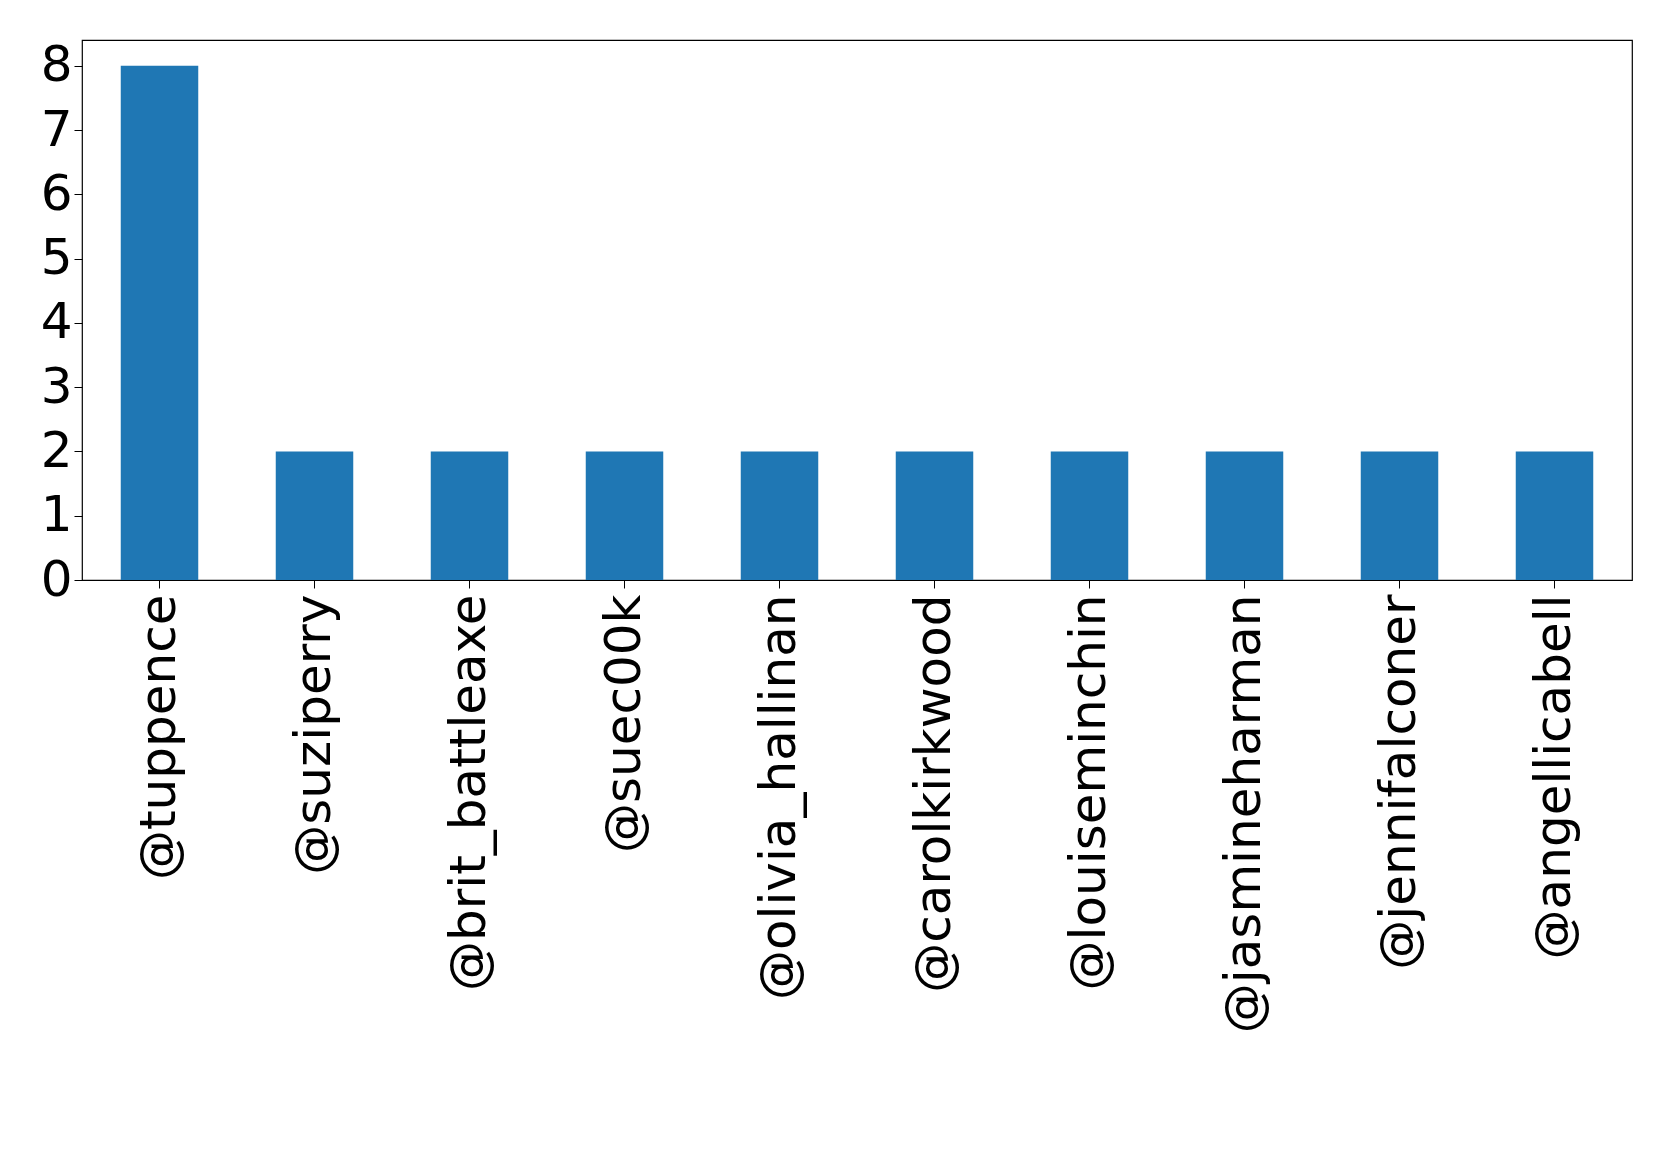  Describe the element at coordinates (1397, 782) in the screenshot. I see `x-tick-label: @jennifalconer` at that location.